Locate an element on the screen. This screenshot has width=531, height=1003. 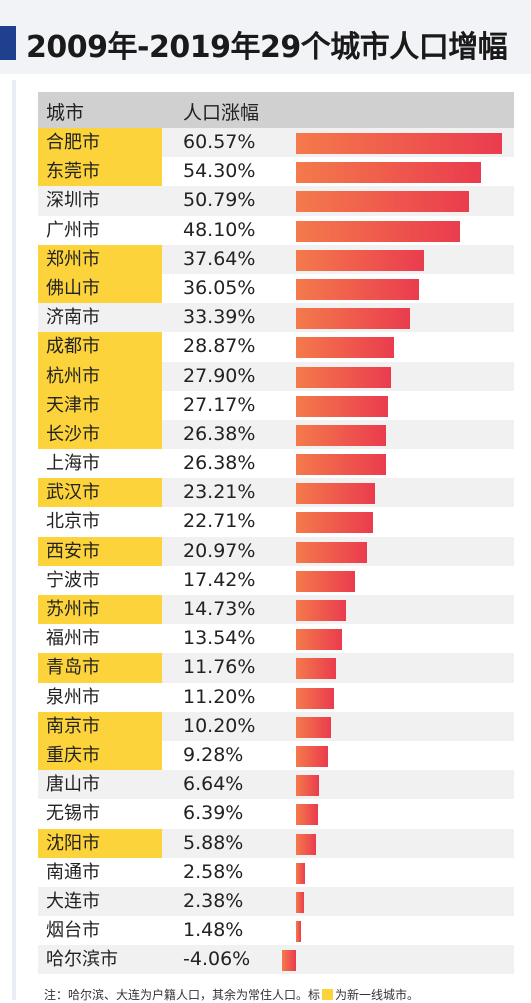
growth-value-label: 26.38% is located at coordinates (219, 463).